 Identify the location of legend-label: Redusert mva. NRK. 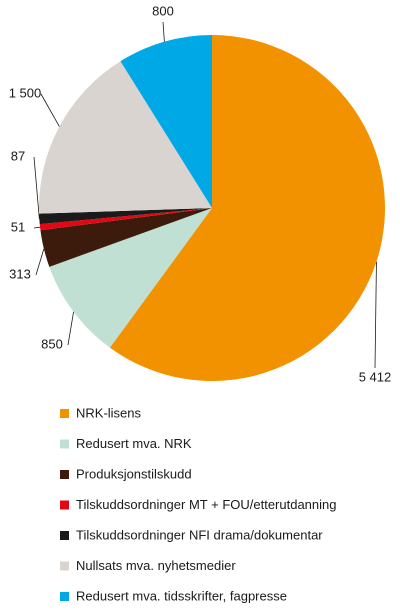
(134, 443).